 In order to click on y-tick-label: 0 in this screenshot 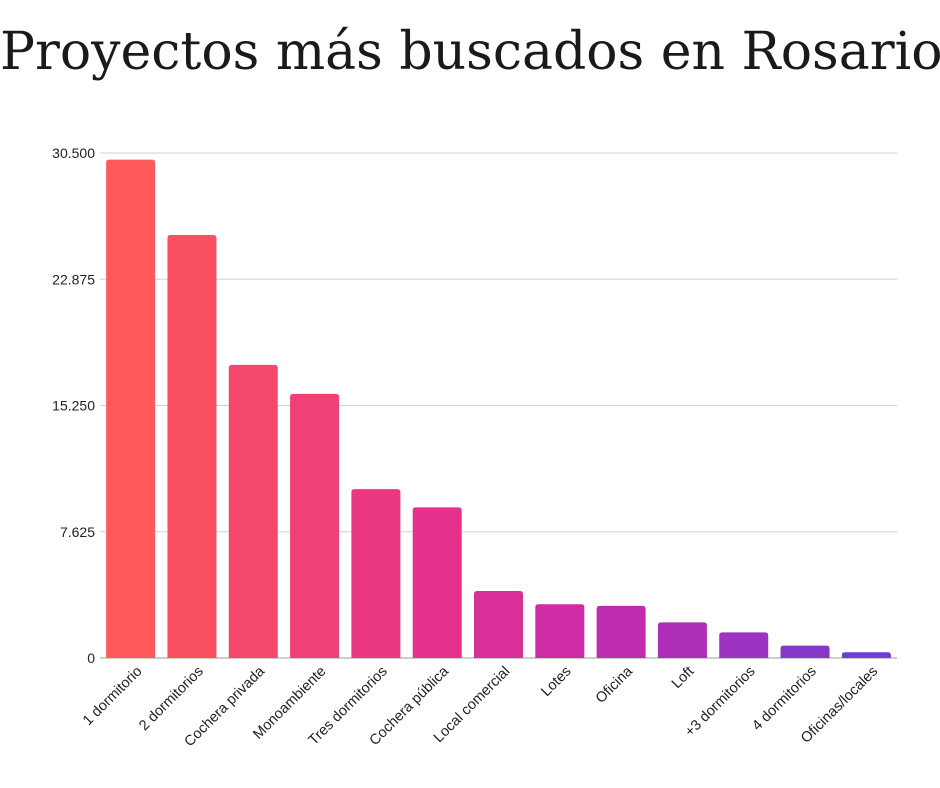, I will do `click(91, 658)`.